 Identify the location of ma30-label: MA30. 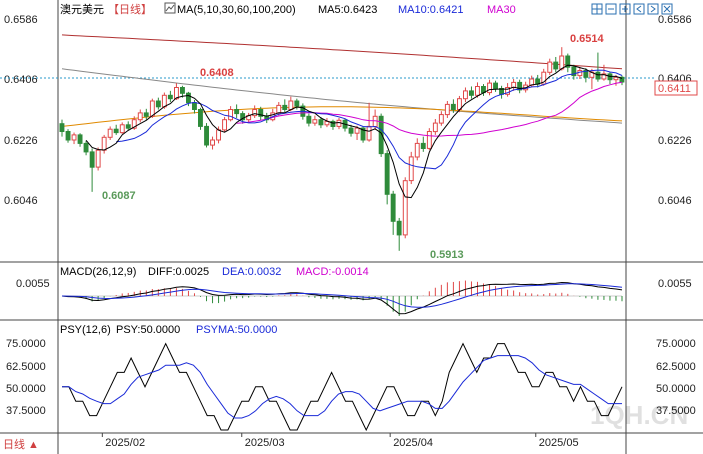
(501, 10).